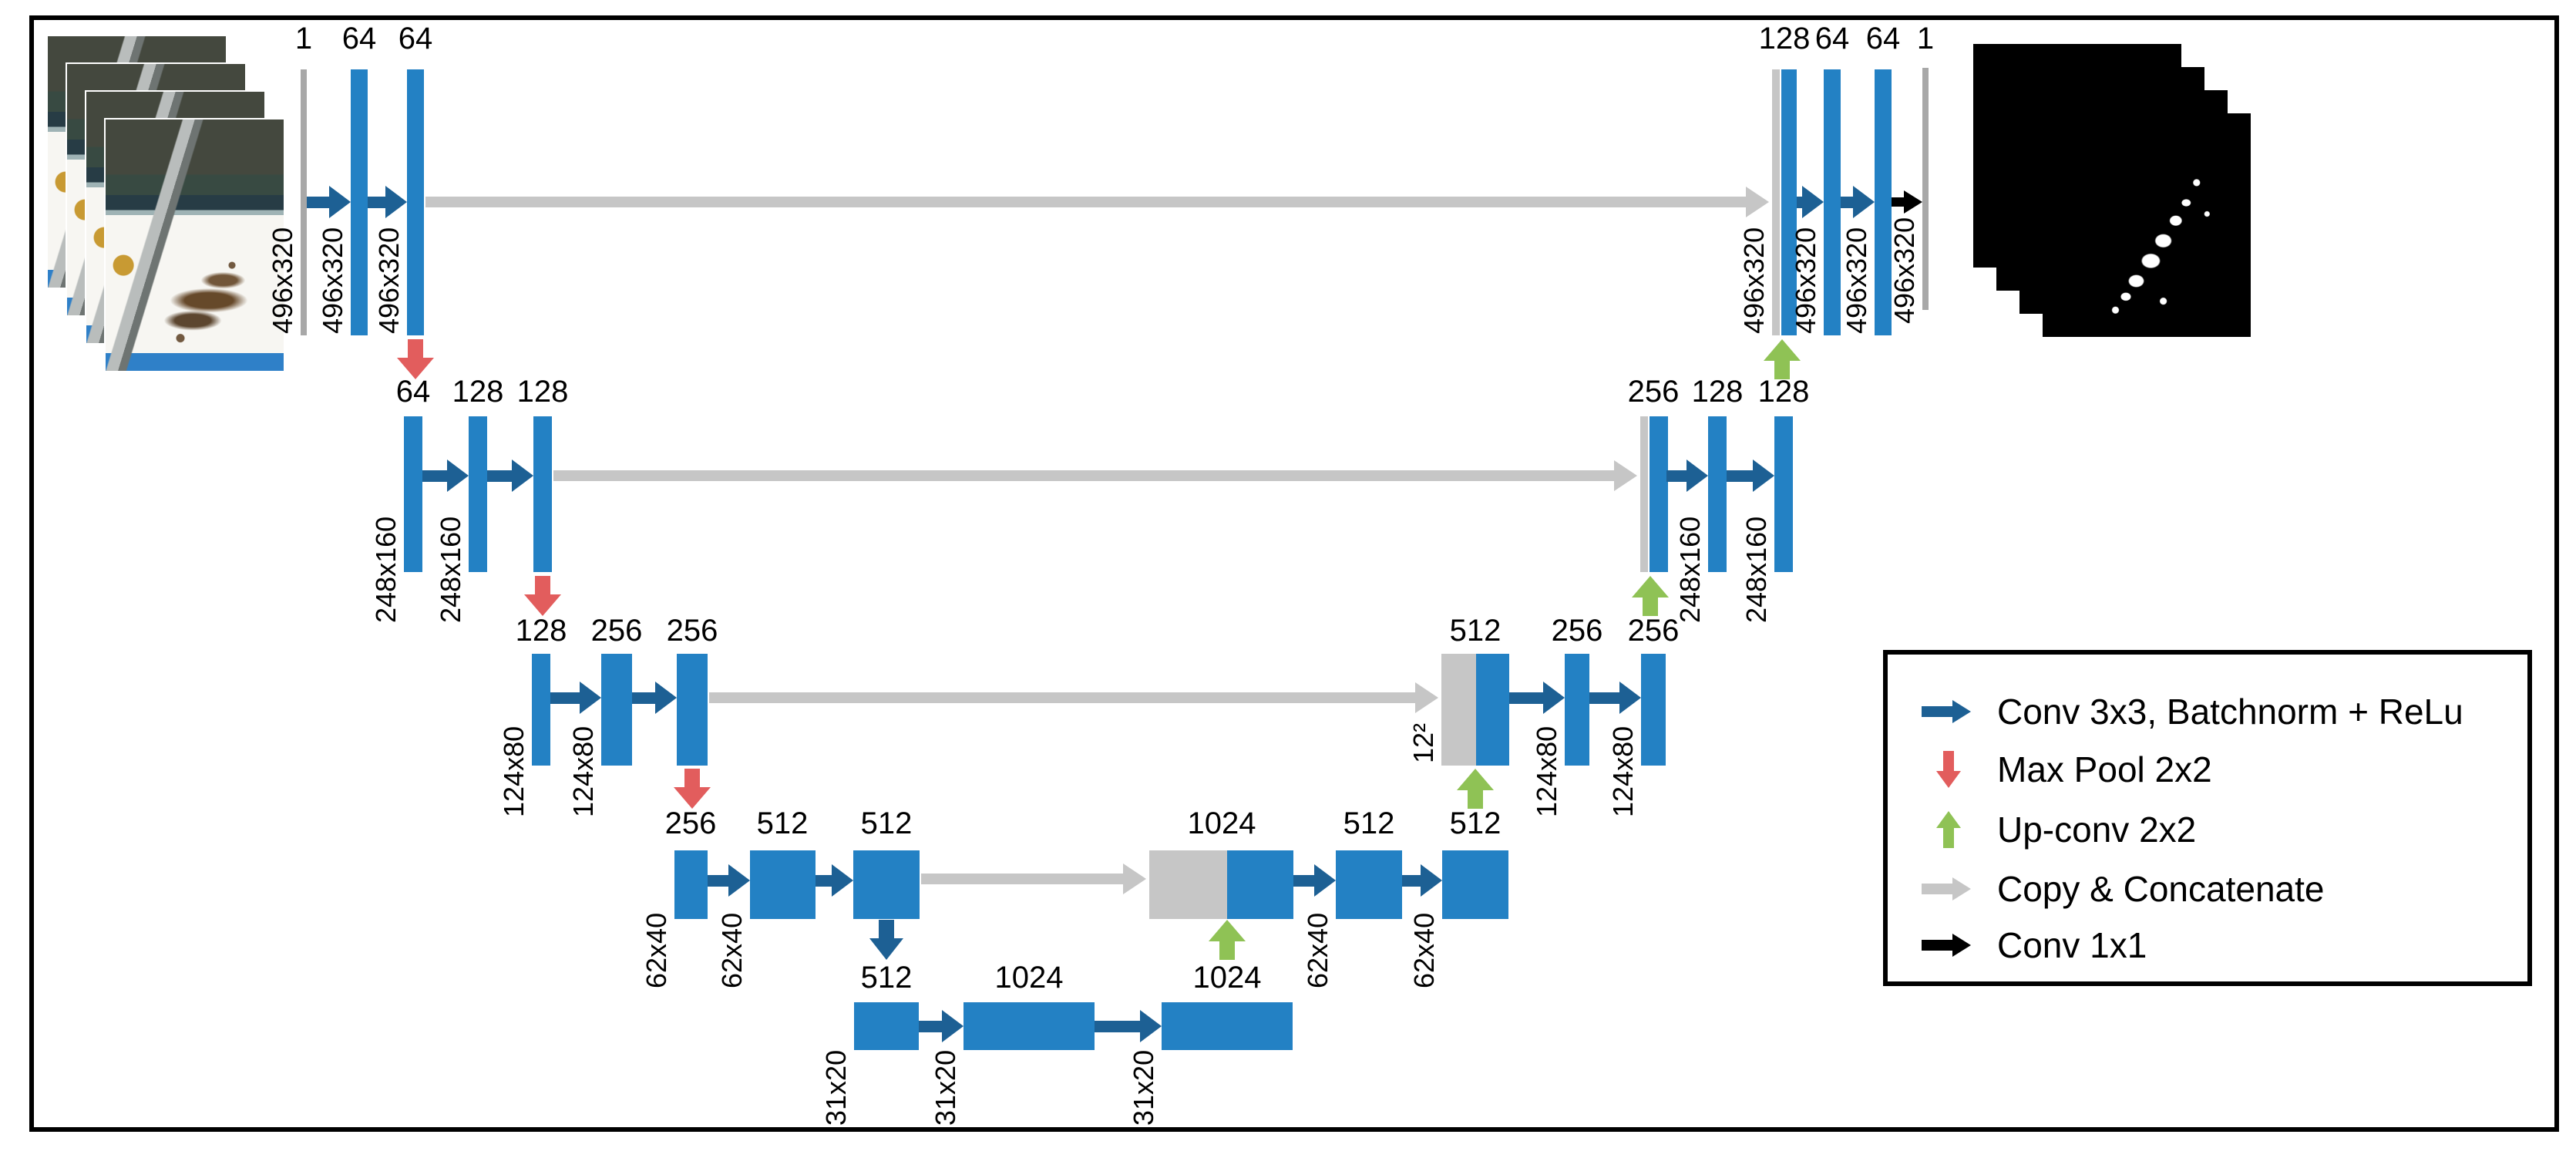  Describe the element at coordinates (2161, 889) in the screenshot. I see `legend-label: Copy & Concatenate` at that location.